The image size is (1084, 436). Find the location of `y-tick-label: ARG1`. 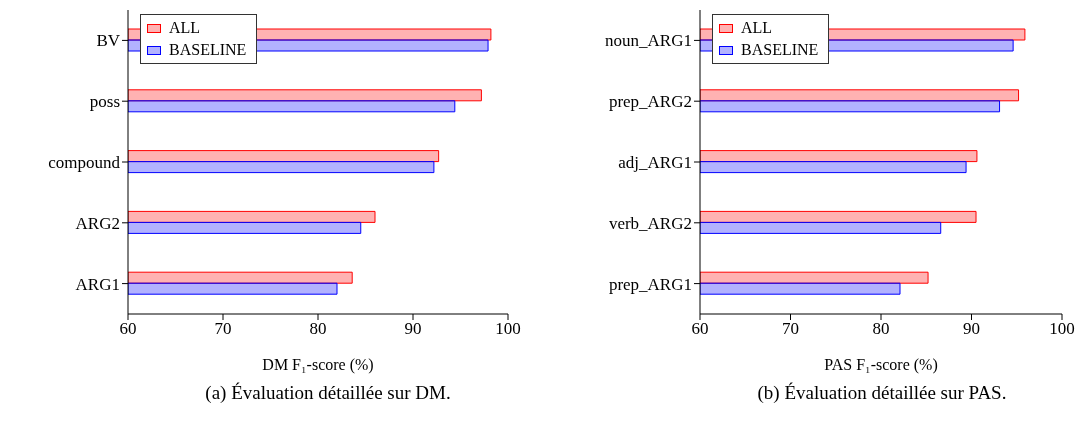

y-tick-label: ARG1 is located at coordinates (97, 284).